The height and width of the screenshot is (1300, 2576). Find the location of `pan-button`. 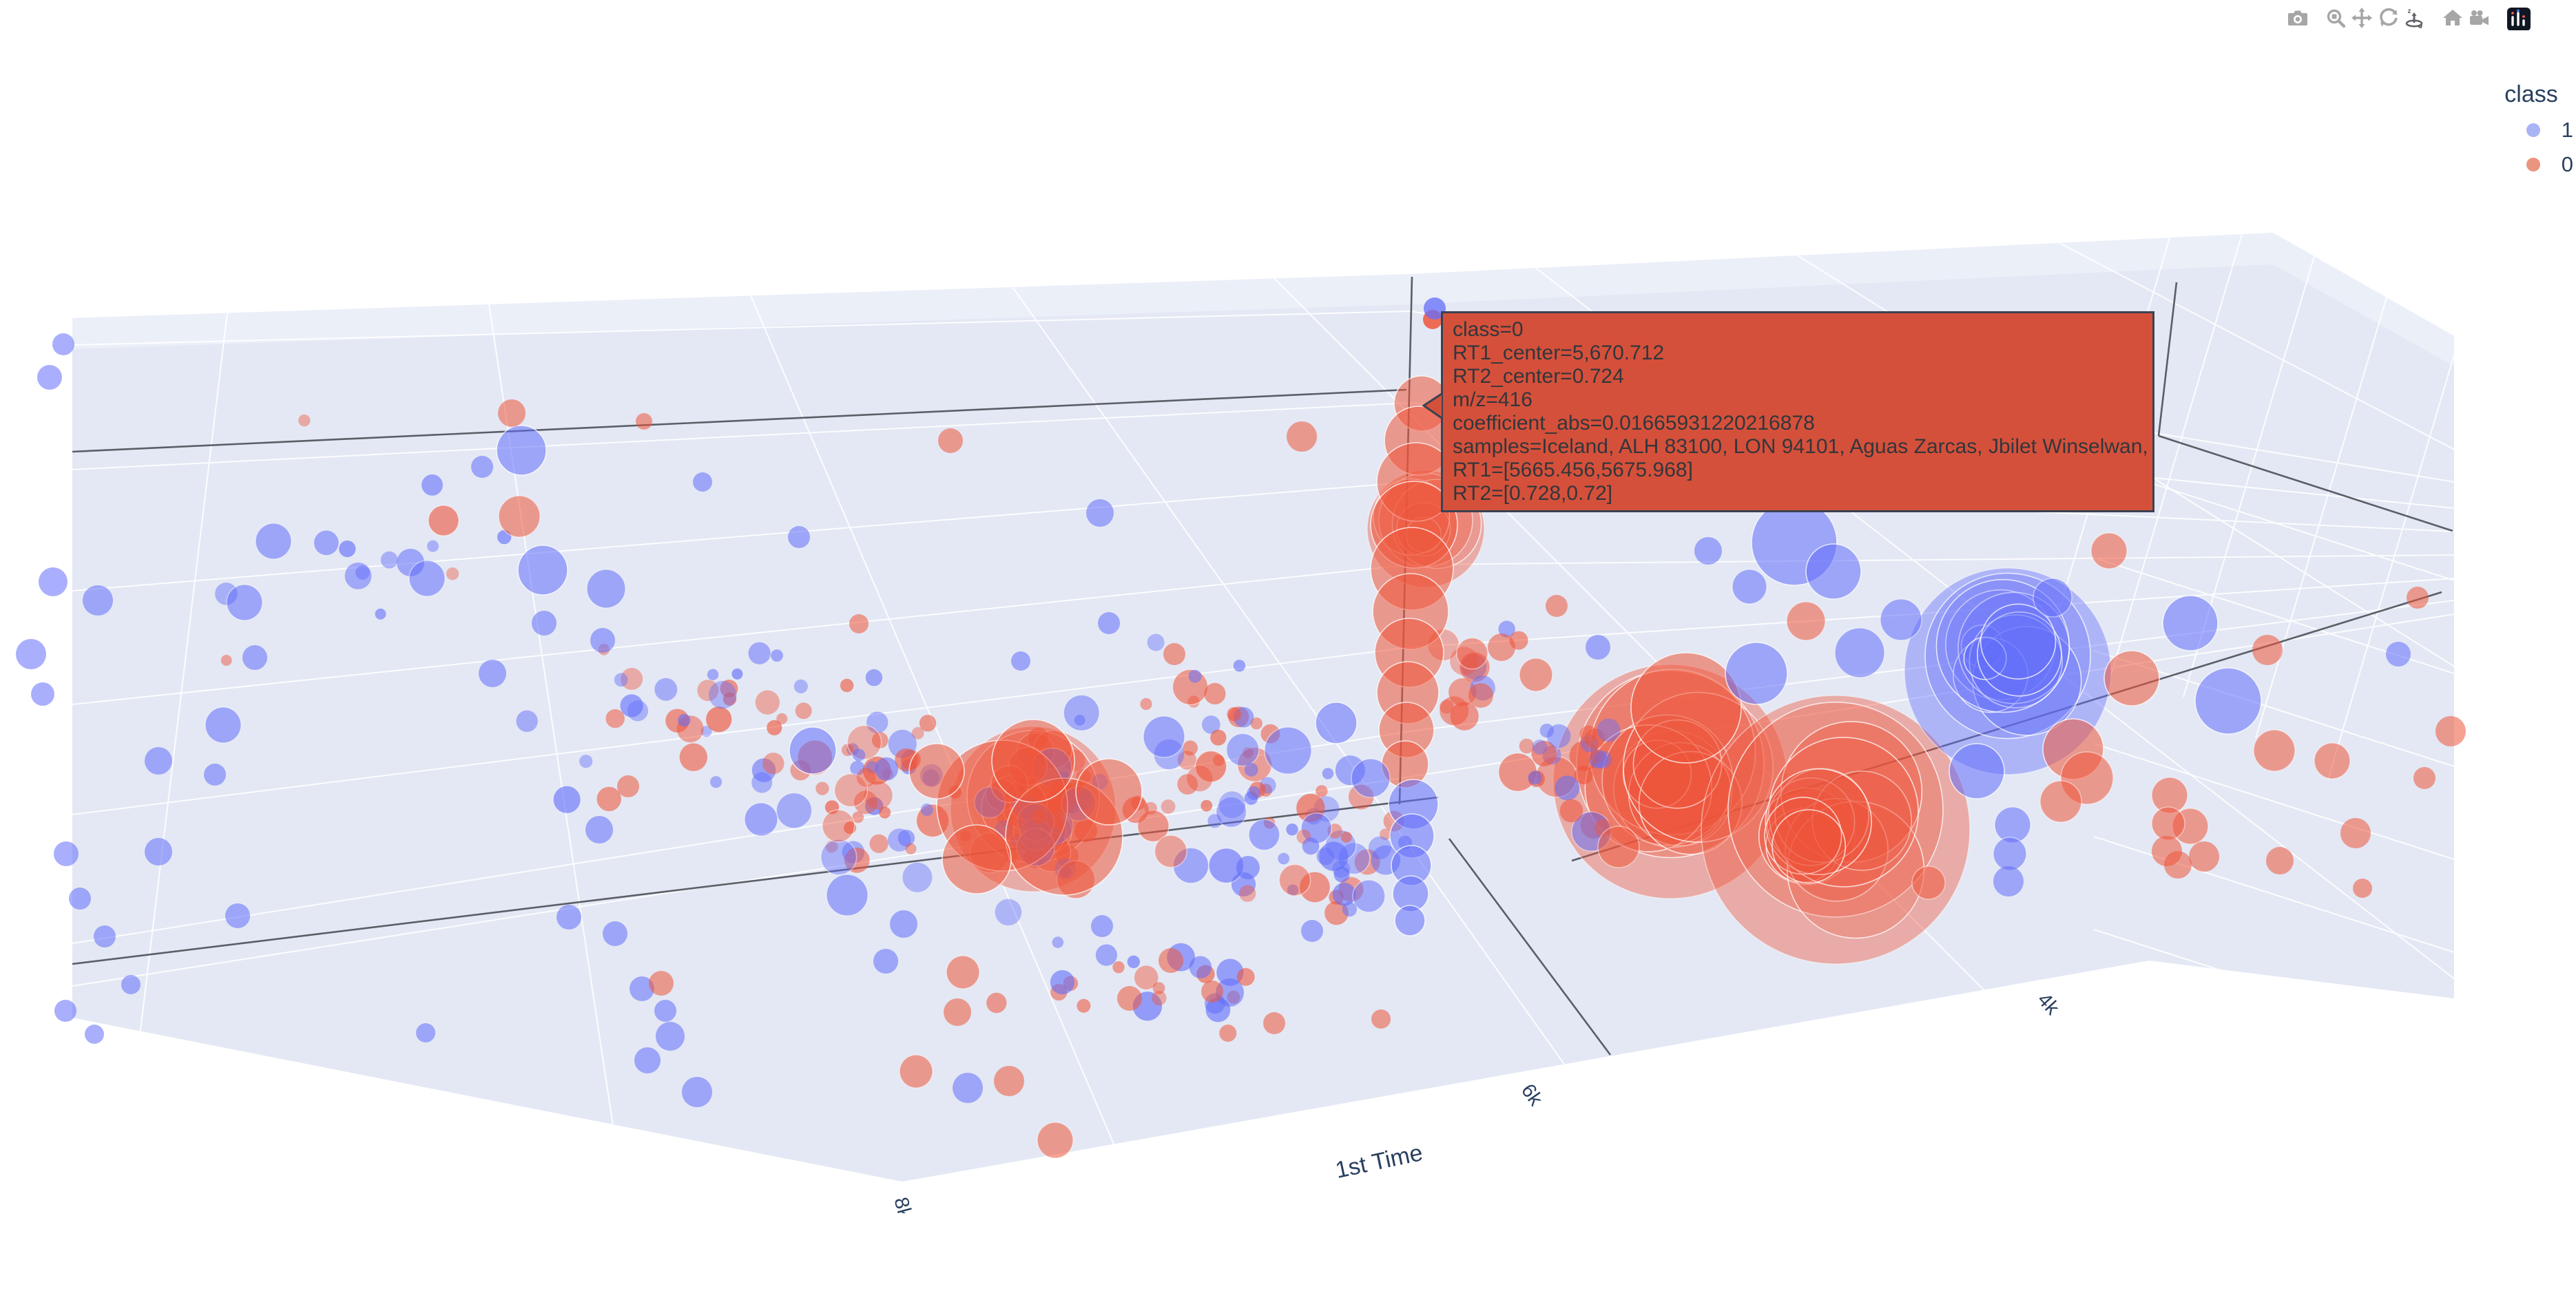

pan-button is located at coordinates (2363, 19).